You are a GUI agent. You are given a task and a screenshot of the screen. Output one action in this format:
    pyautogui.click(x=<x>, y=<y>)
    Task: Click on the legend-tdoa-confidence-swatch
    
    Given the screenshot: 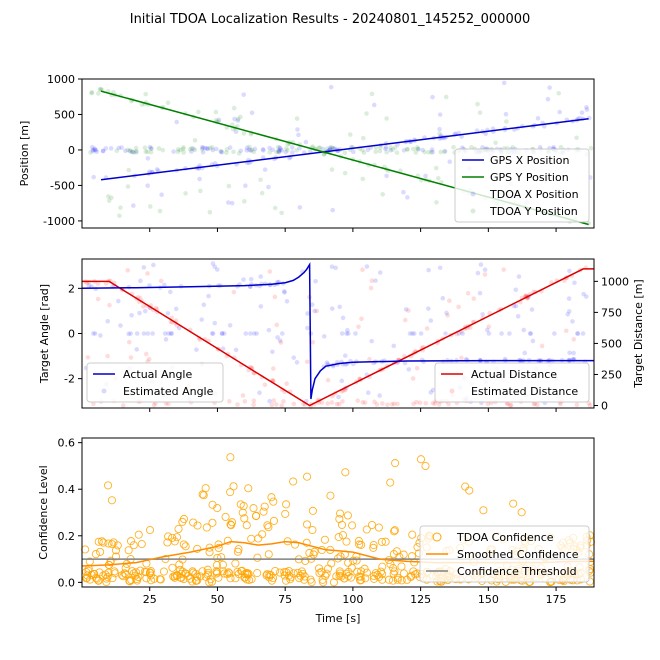 What is the action you would take?
    pyautogui.click(x=437, y=537)
    